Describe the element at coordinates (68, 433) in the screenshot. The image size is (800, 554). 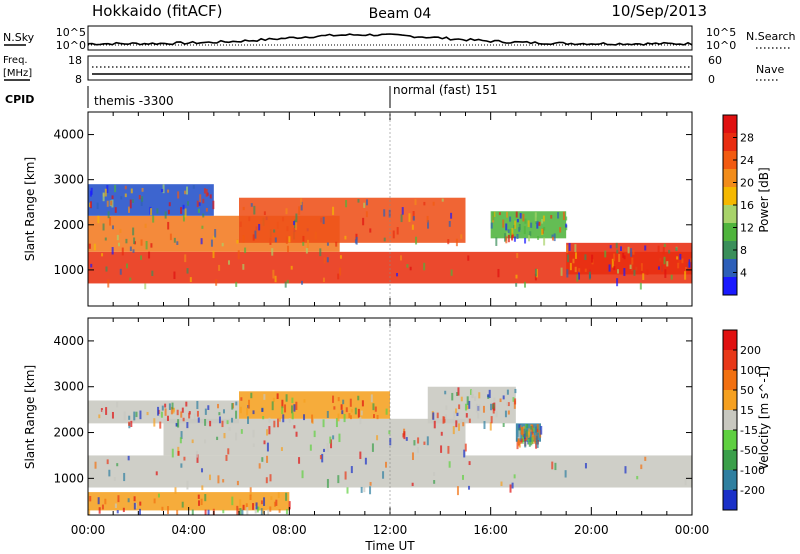
I see `y-tick-label: 2000` at that location.